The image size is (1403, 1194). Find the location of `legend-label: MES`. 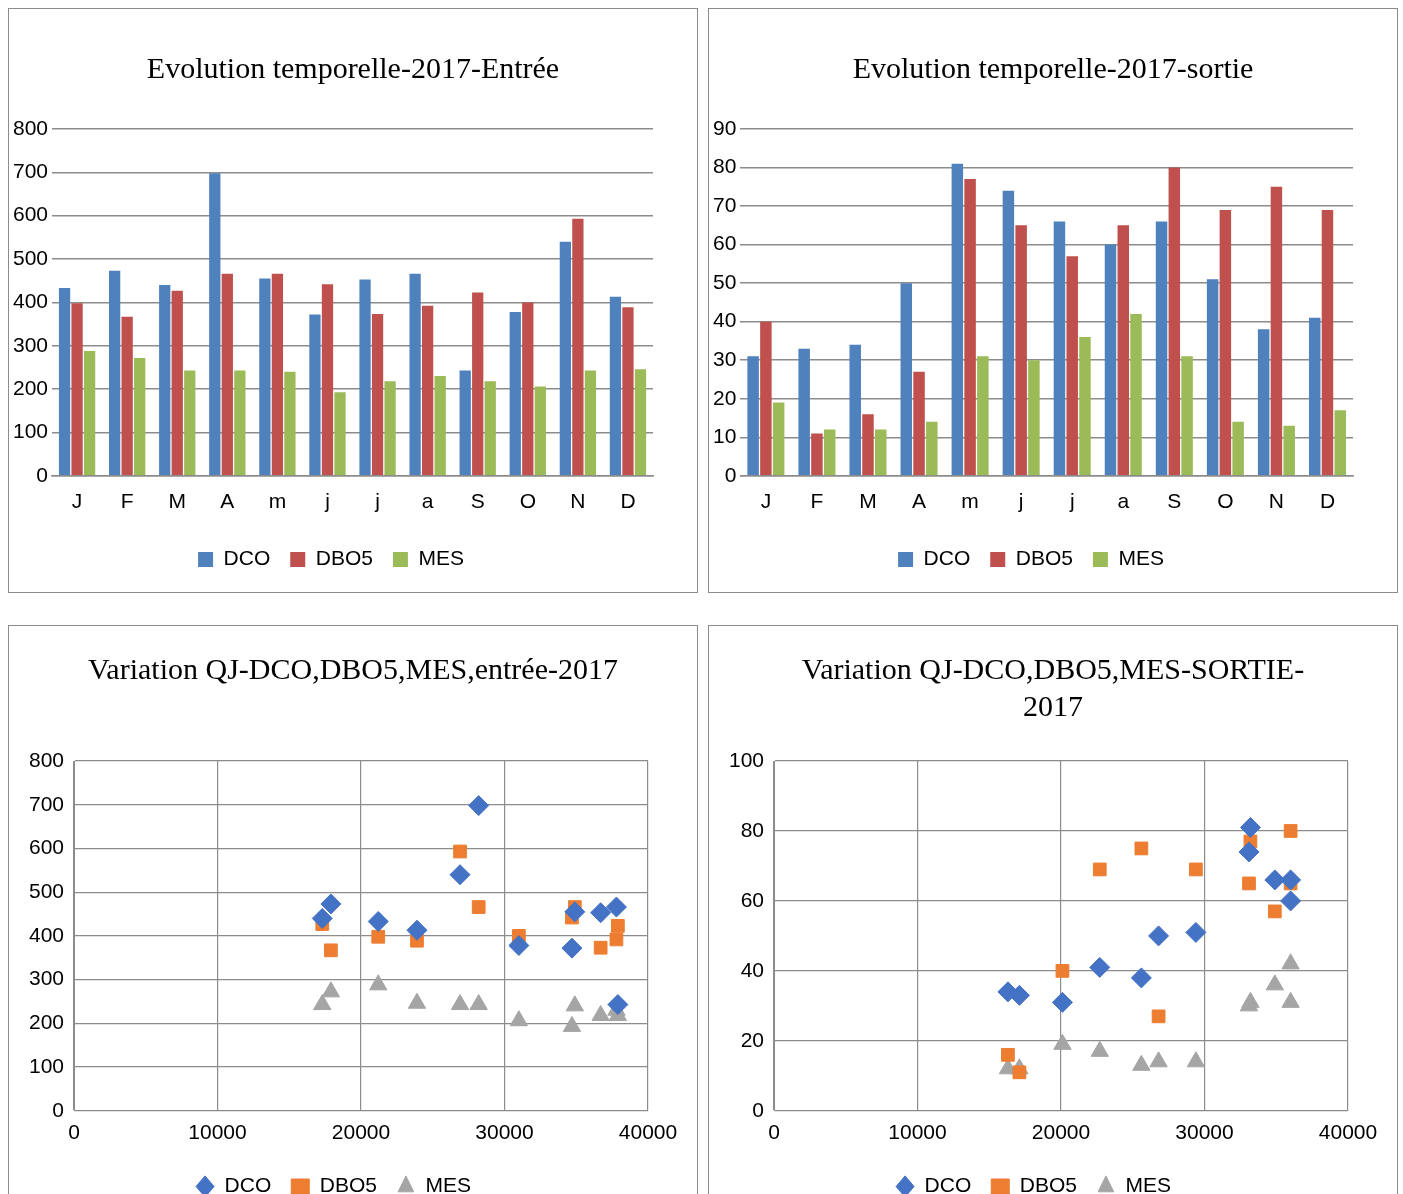

legend-label: MES is located at coordinates (1148, 1183).